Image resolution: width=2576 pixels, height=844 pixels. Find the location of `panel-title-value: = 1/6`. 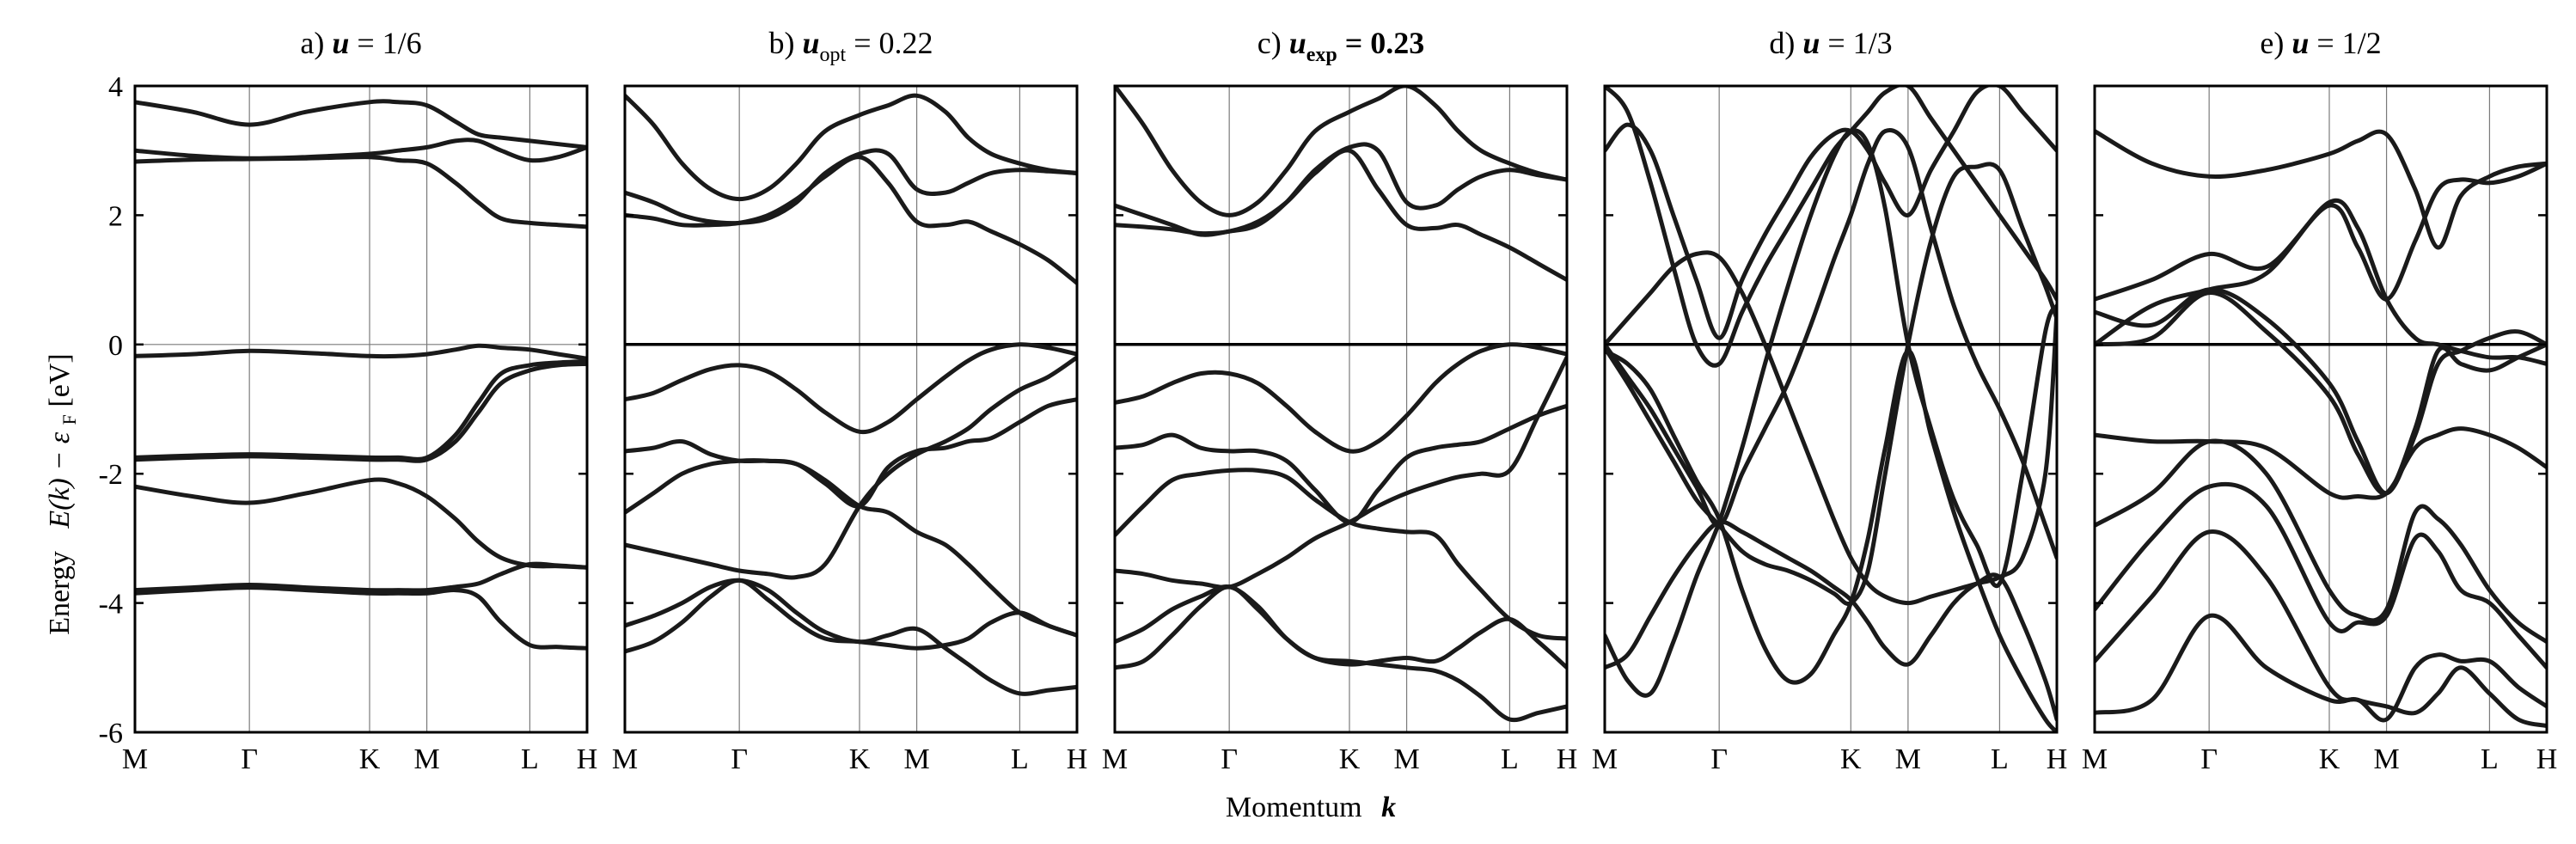

panel-title-value: = 1/6 is located at coordinates (385, 43).